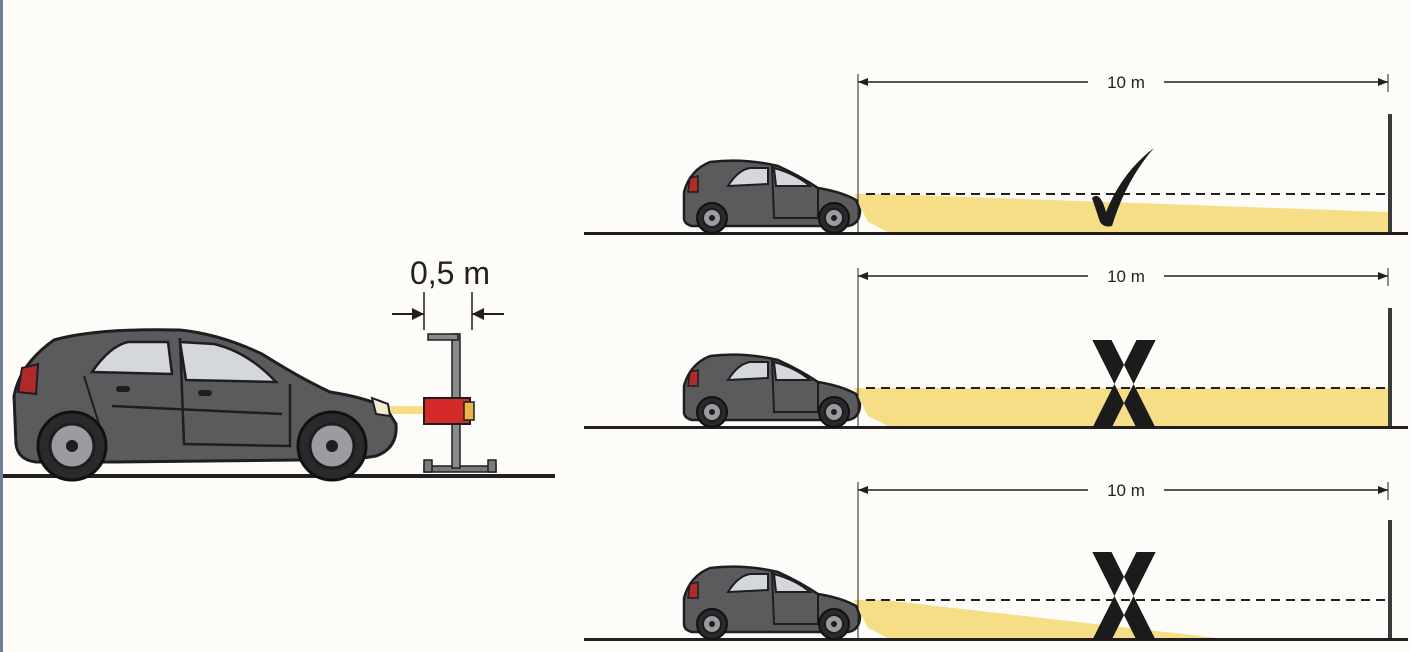  What do you see at coordinates (408, 410) in the screenshot?
I see `headlight-beam-short` at bounding box center [408, 410].